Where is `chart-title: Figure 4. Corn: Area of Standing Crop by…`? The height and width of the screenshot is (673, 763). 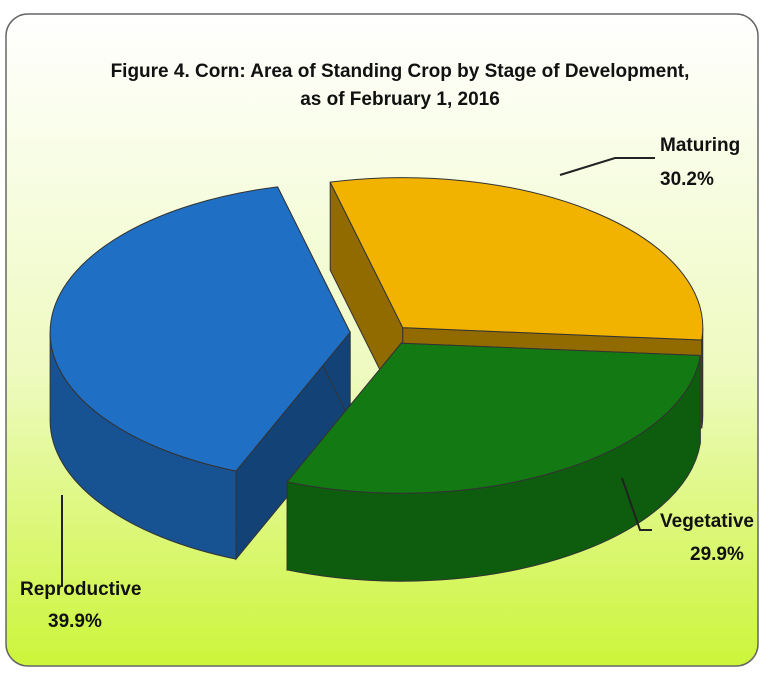 chart-title: Figure 4. Corn: Area of Standing Crop by… is located at coordinates (400, 71).